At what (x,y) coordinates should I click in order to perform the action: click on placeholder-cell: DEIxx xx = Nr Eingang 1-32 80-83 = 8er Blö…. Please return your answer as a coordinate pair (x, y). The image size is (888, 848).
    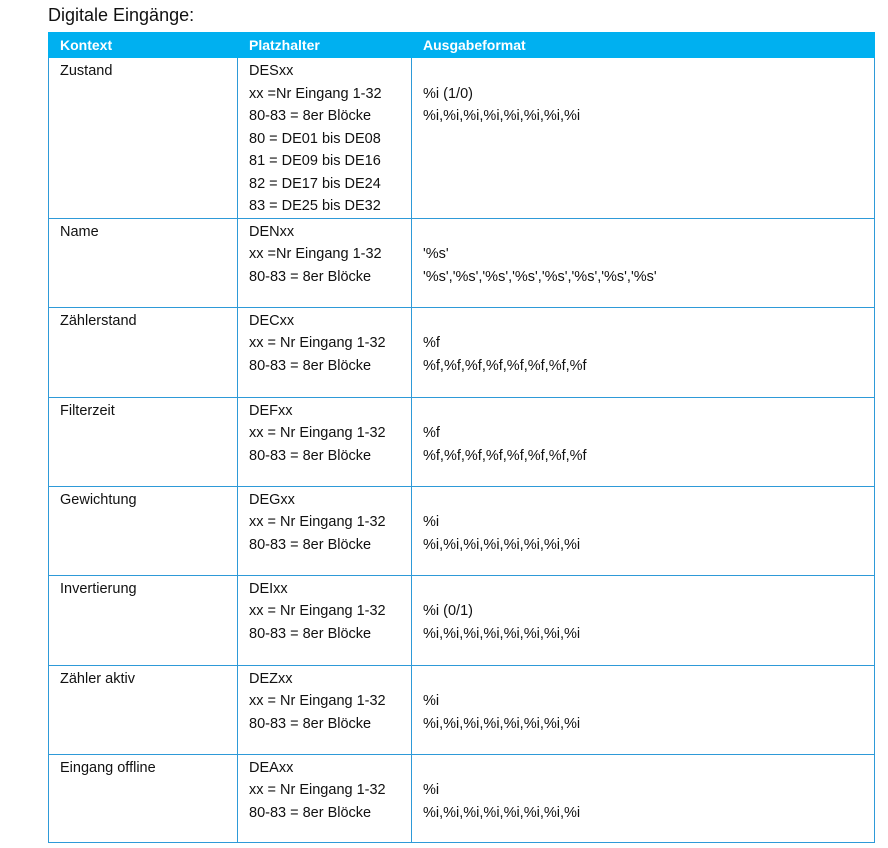
    Looking at the image, I should click on (324, 620).